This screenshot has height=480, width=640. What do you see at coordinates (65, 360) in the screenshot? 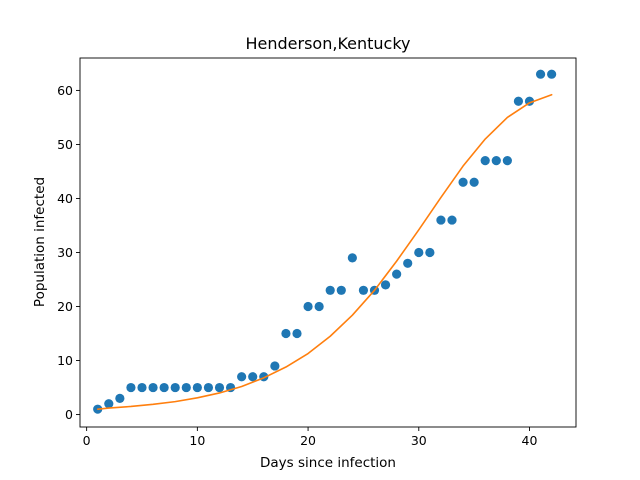
I see `y-tick-label: 10` at bounding box center [65, 360].